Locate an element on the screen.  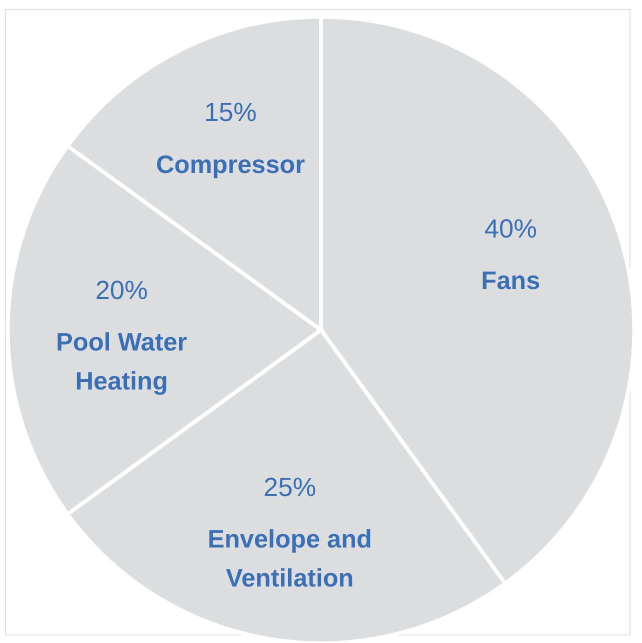
slice-label: Compressor is located at coordinates (231, 164).